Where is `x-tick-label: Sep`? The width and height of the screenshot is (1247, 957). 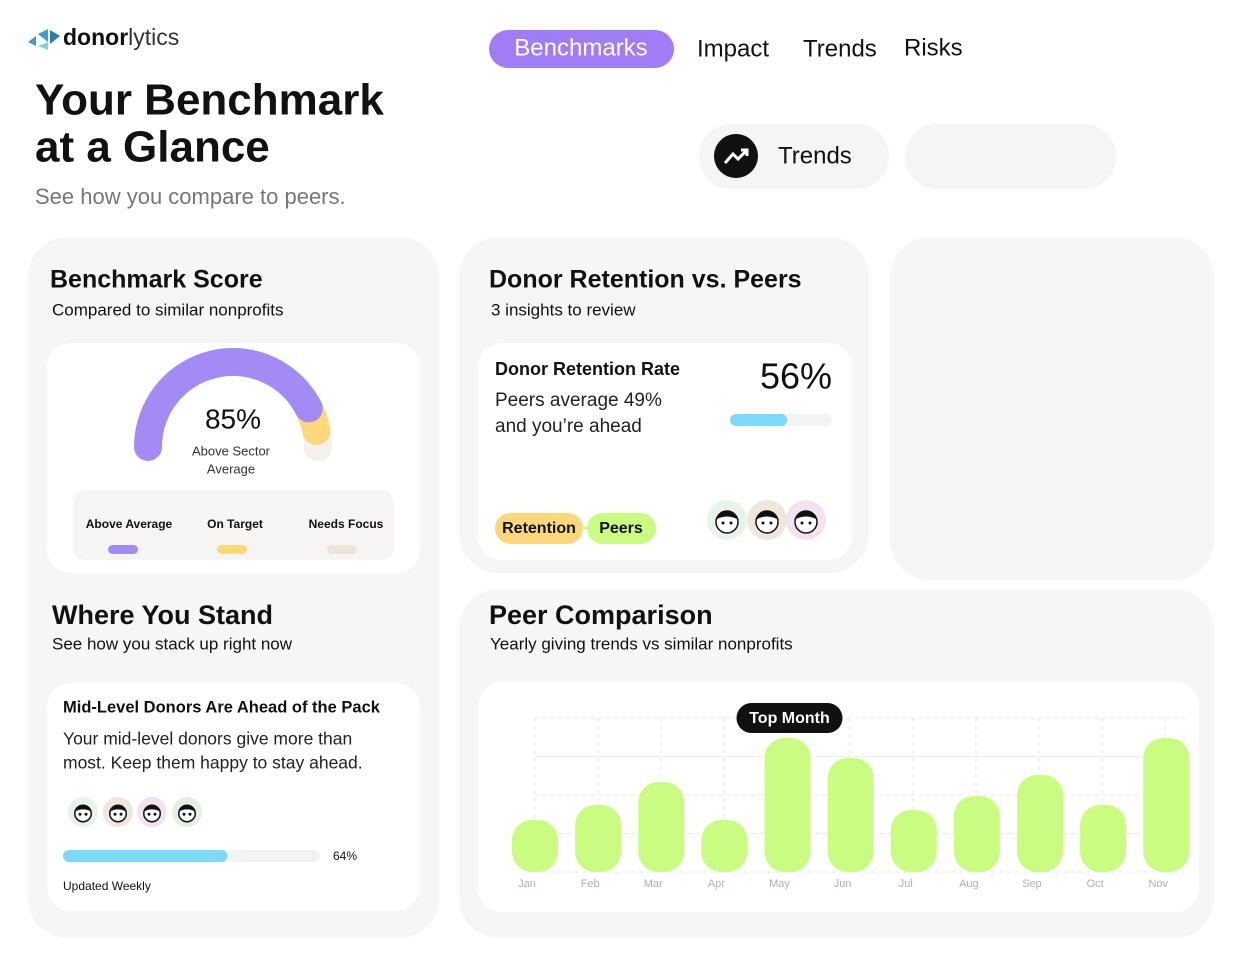 x-tick-label: Sep is located at coordinates (1032, 884).